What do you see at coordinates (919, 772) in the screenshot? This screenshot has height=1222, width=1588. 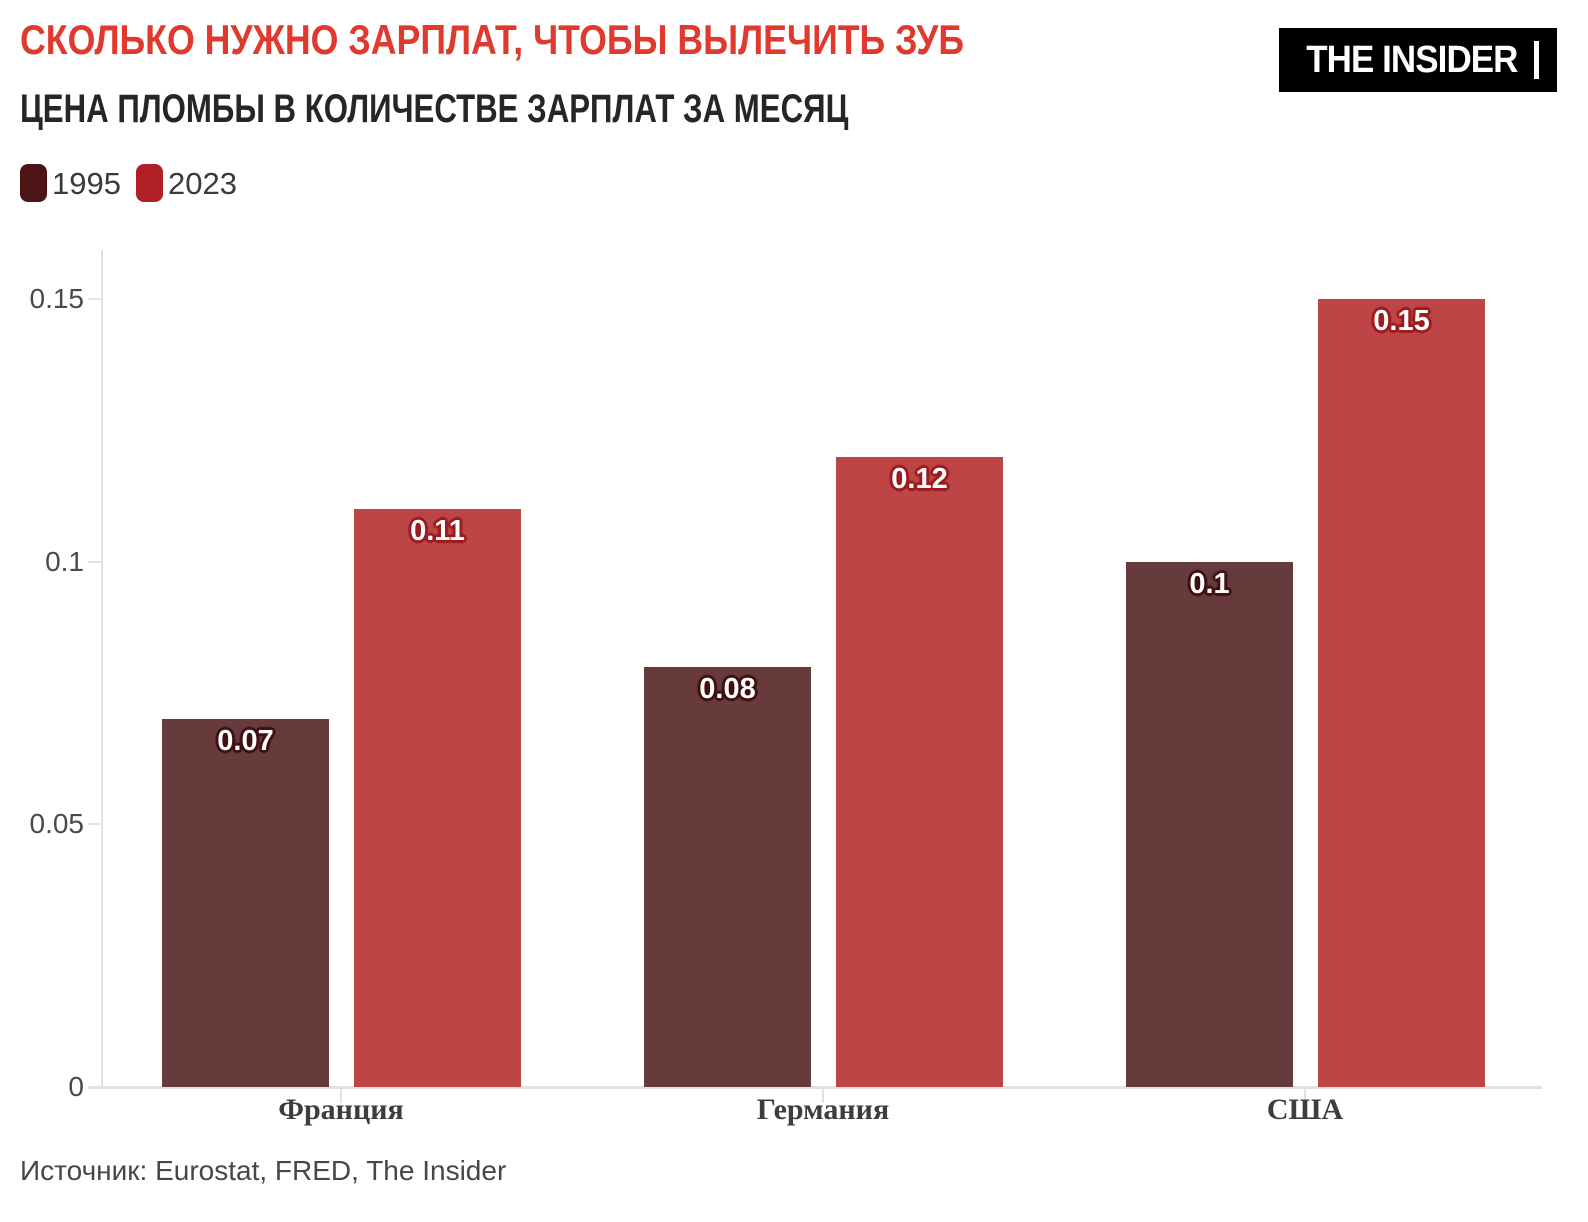 I see `bar-2023-2: 0.12` at bounding box center [919, 772].